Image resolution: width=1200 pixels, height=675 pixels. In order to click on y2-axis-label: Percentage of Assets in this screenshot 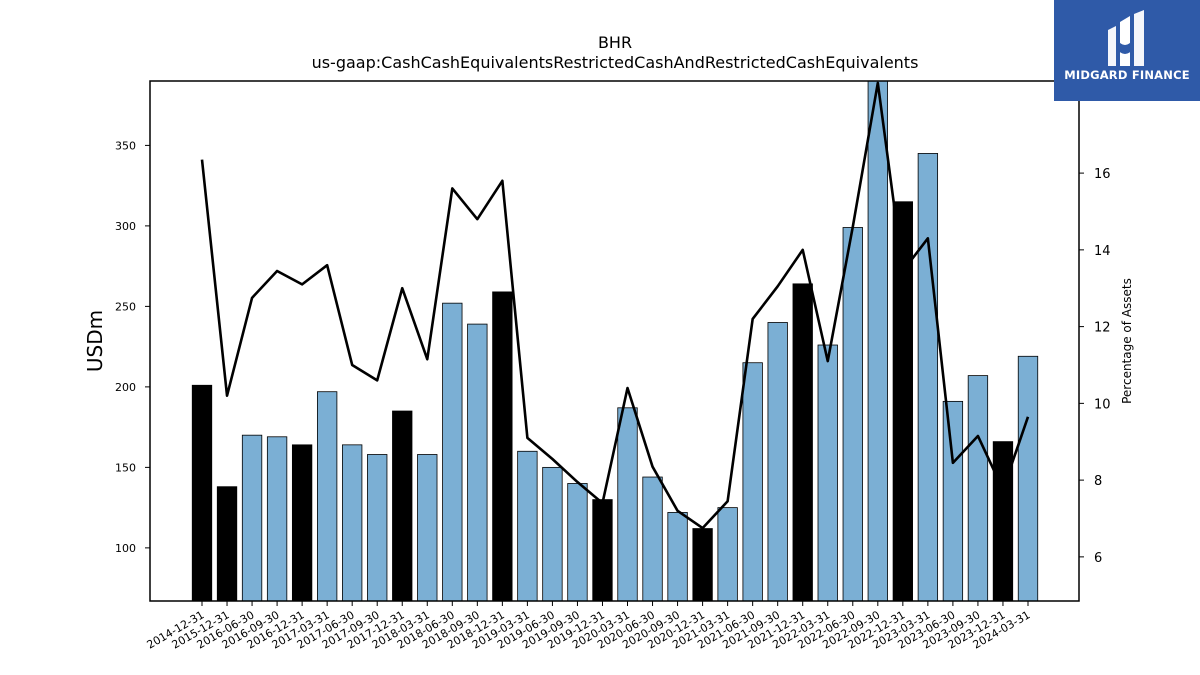, I will do `click(1127, 341)`.